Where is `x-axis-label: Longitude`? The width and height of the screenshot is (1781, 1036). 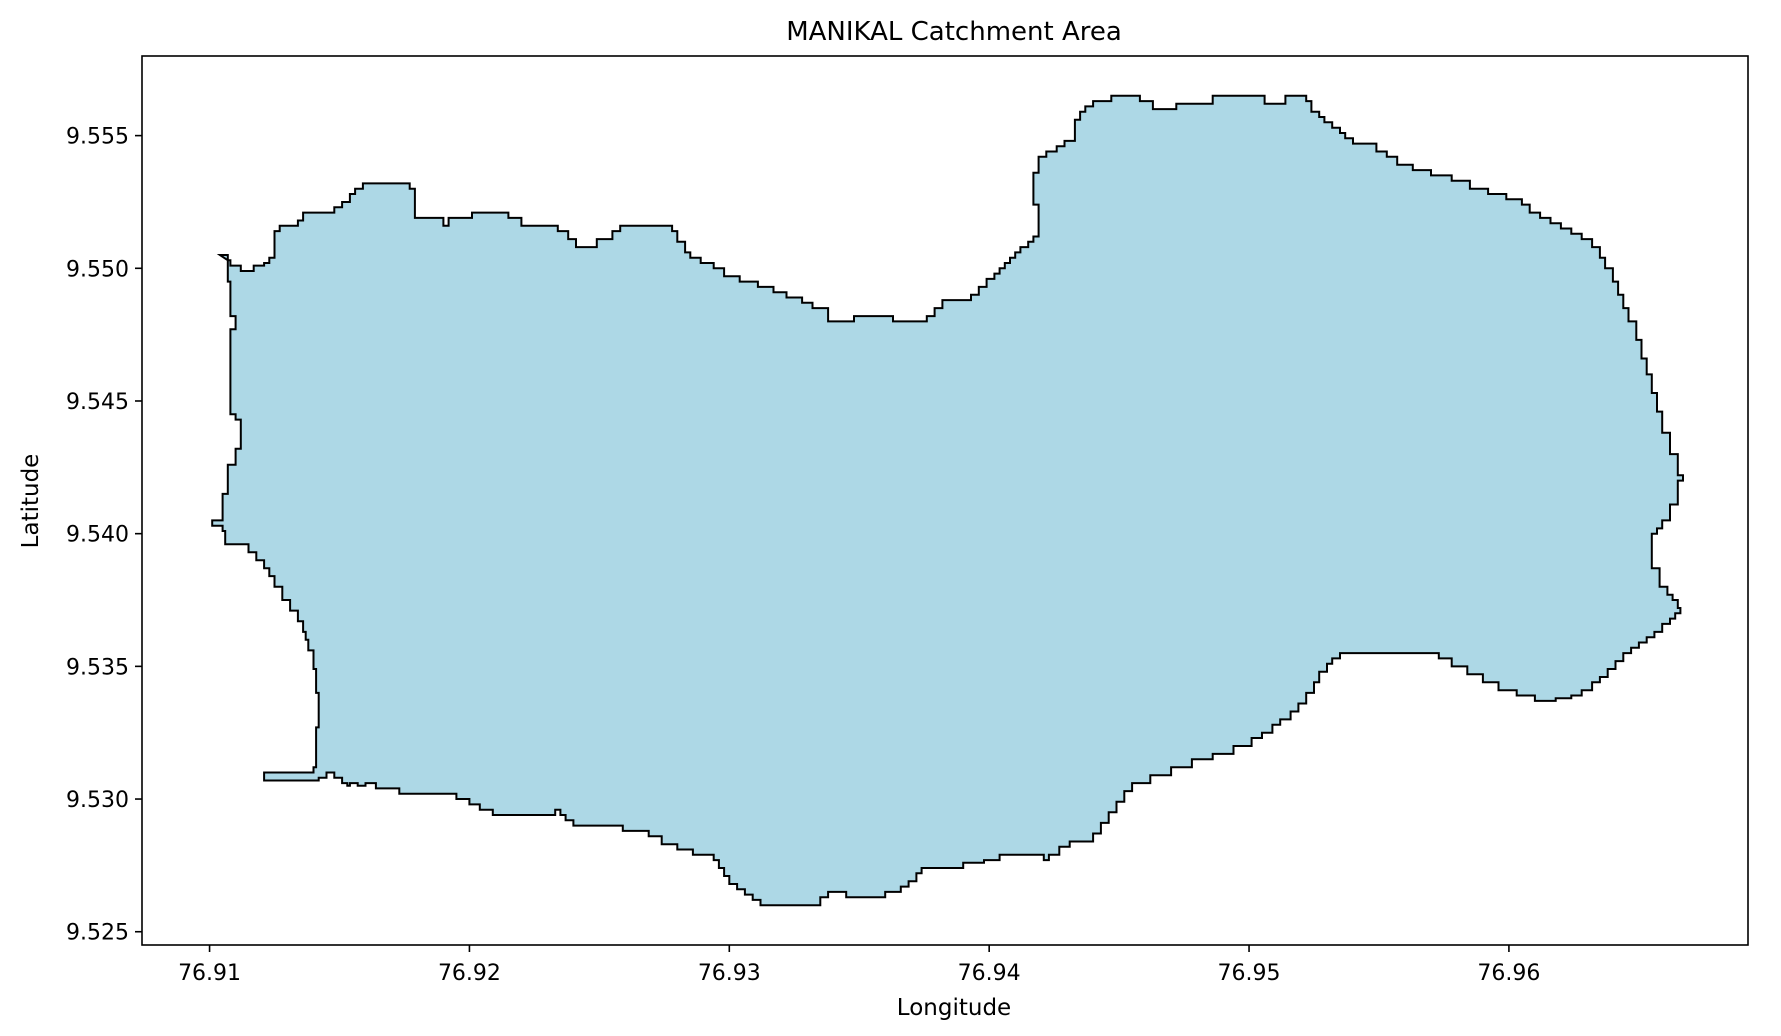 x-axis-label: Longitude is located at coordinates (954, 1008).